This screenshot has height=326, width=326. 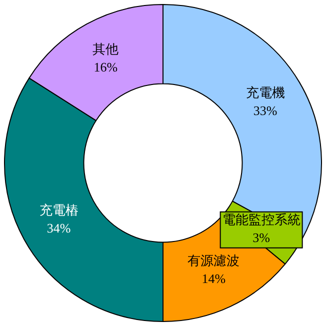 I want to click on data-label: 16%, so click(x=106, y=66).